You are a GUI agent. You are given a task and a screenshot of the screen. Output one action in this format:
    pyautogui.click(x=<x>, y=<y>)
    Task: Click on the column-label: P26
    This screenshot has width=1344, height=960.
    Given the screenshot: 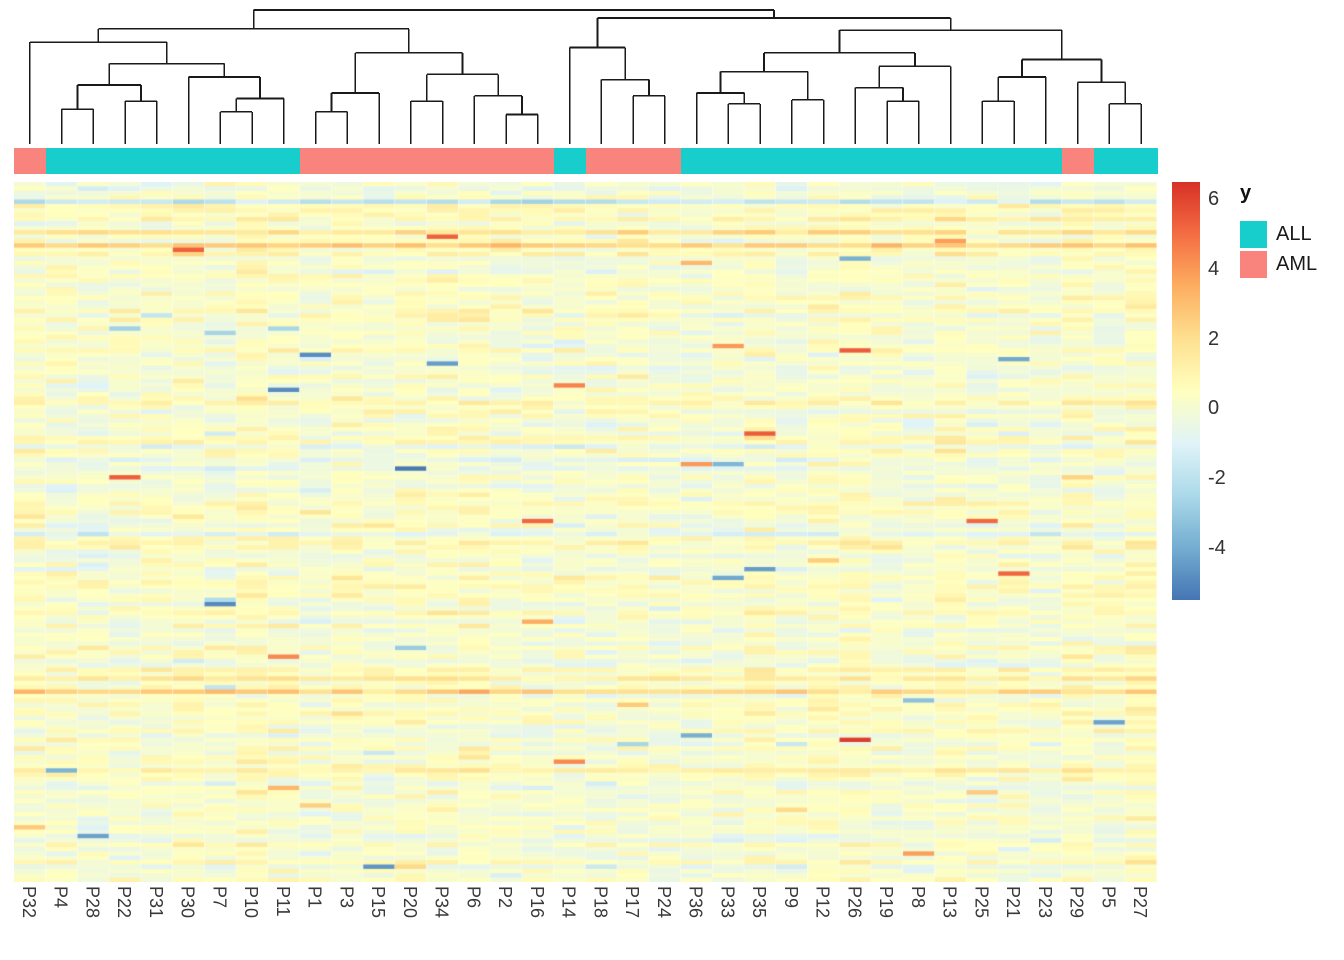 What is the action you would take?
    pyautogui.click(x=854, y=902)
    